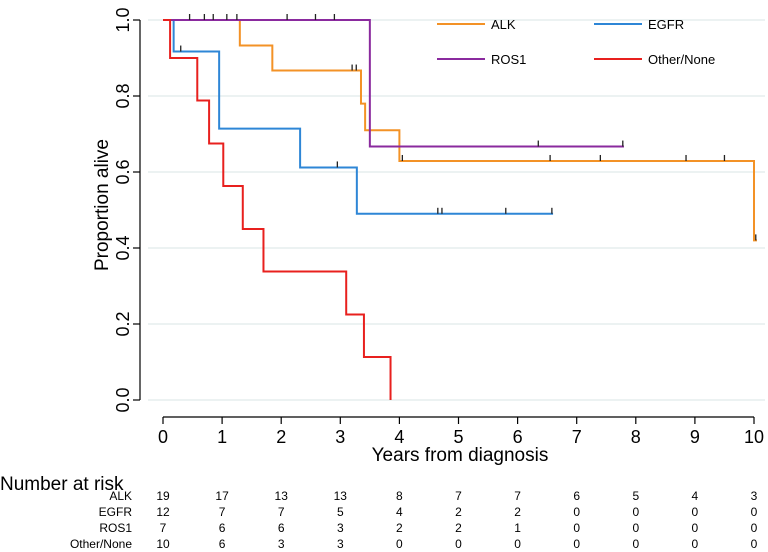  I want to click on x-tick-label-10: 10, so click(754, 437).